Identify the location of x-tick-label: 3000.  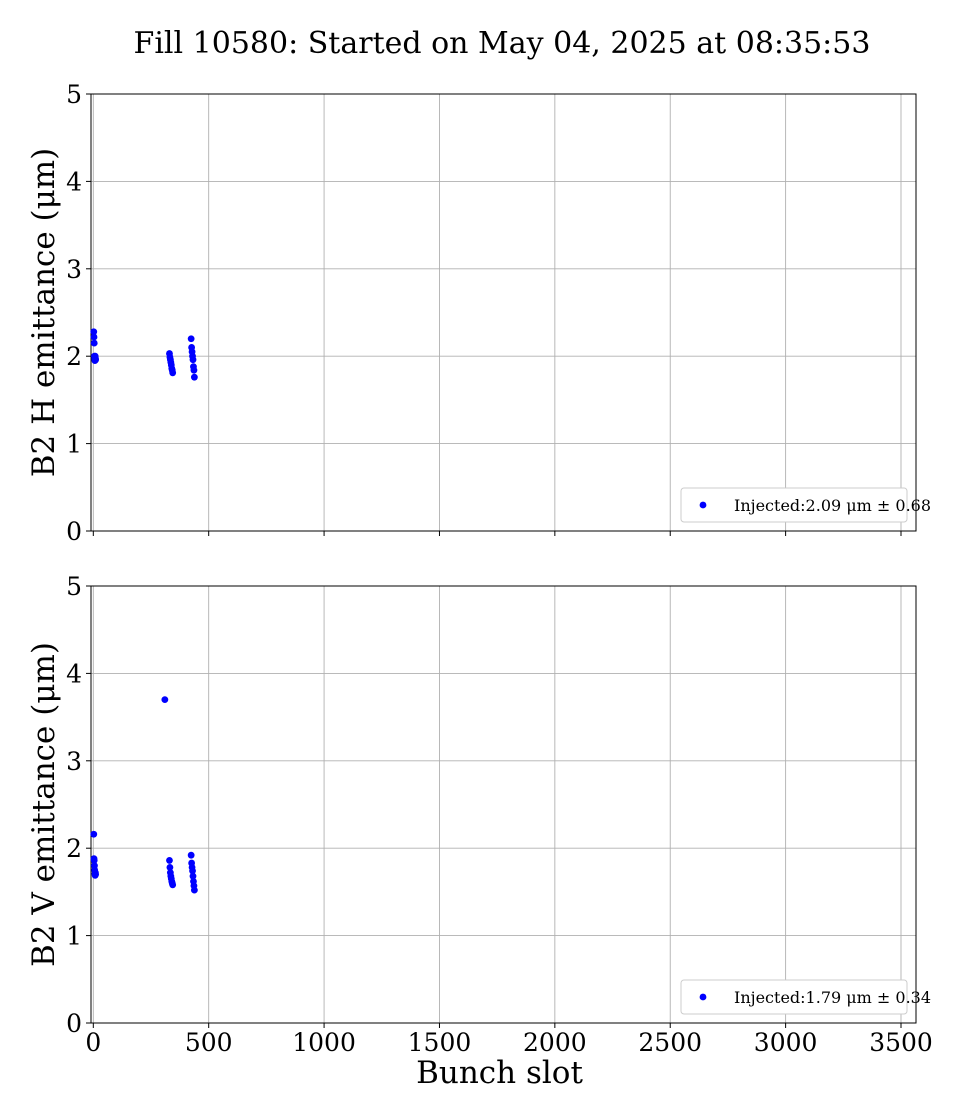
(786, 1042).